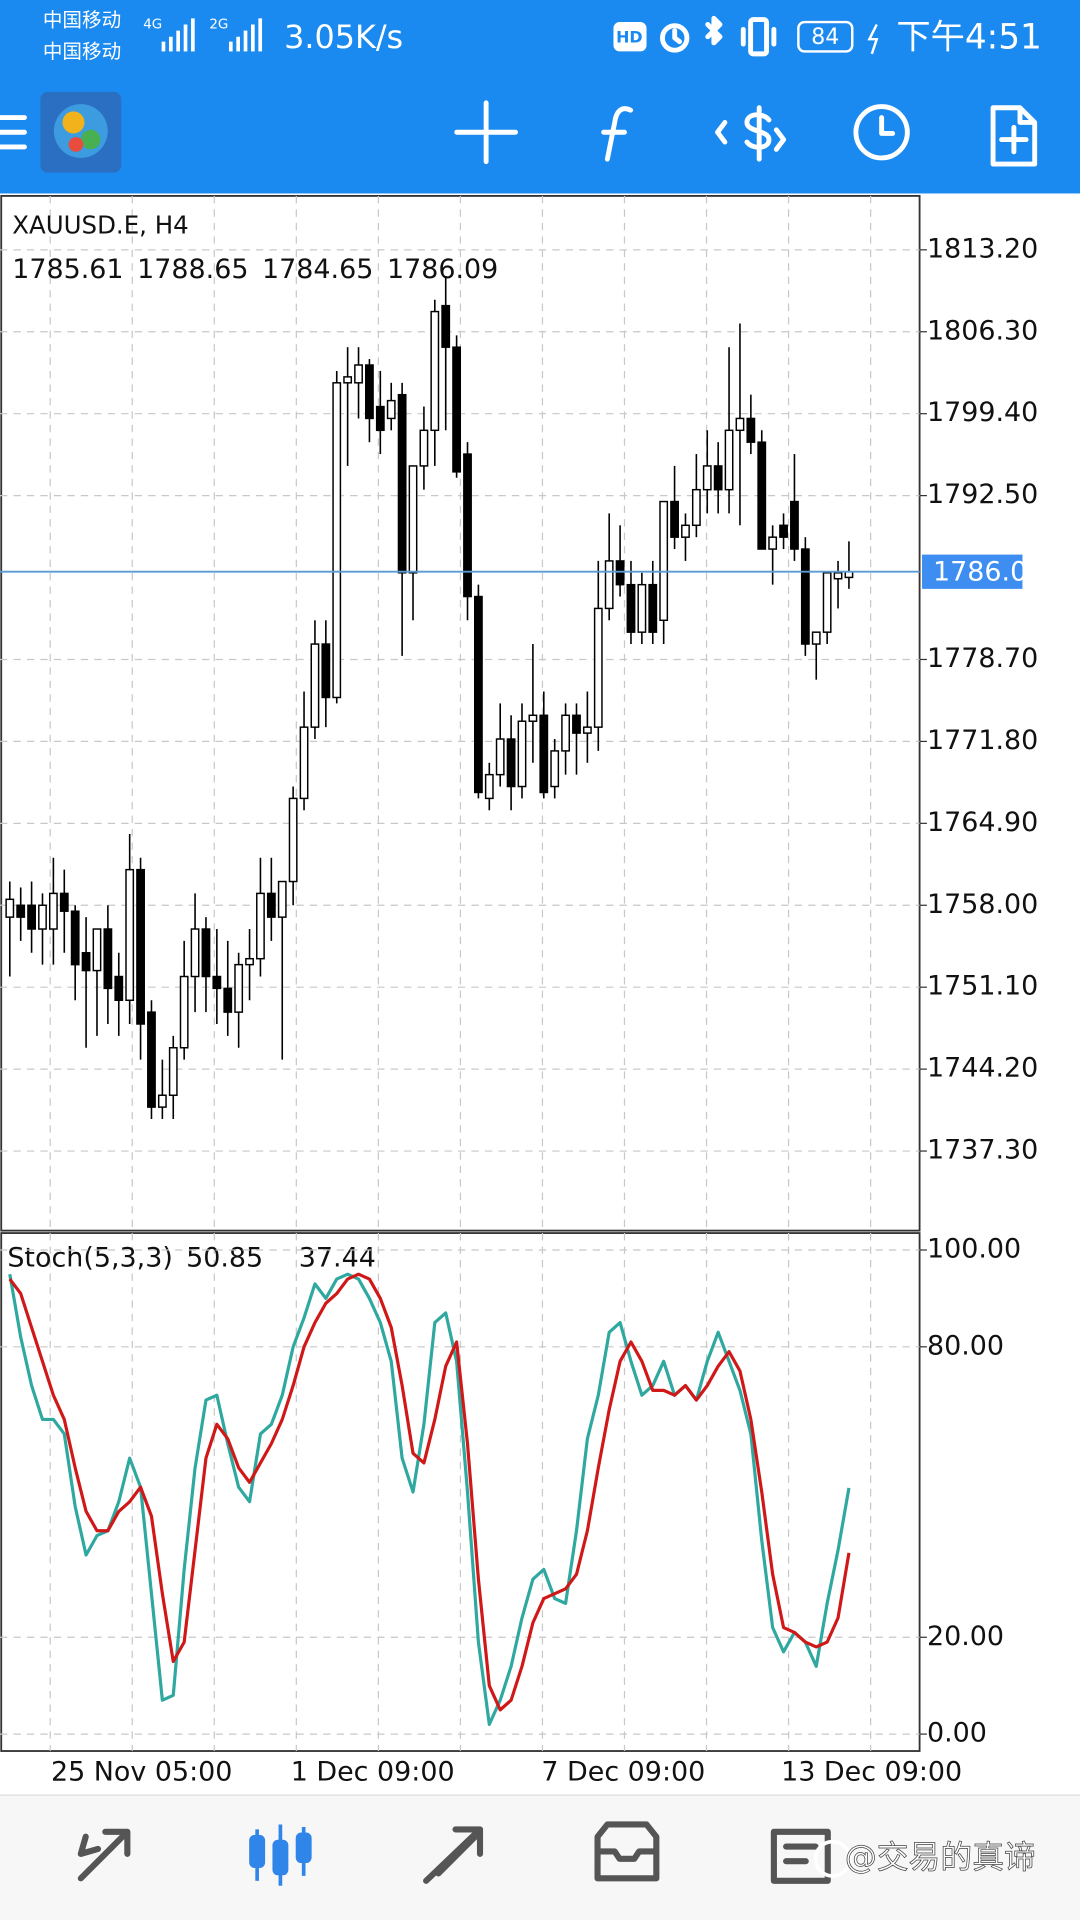 Image resolution: width=1080 pixels, height=1920 pixels. I want to click on x-tick-label: 13 Dec 09:00, so click(871, 1772).